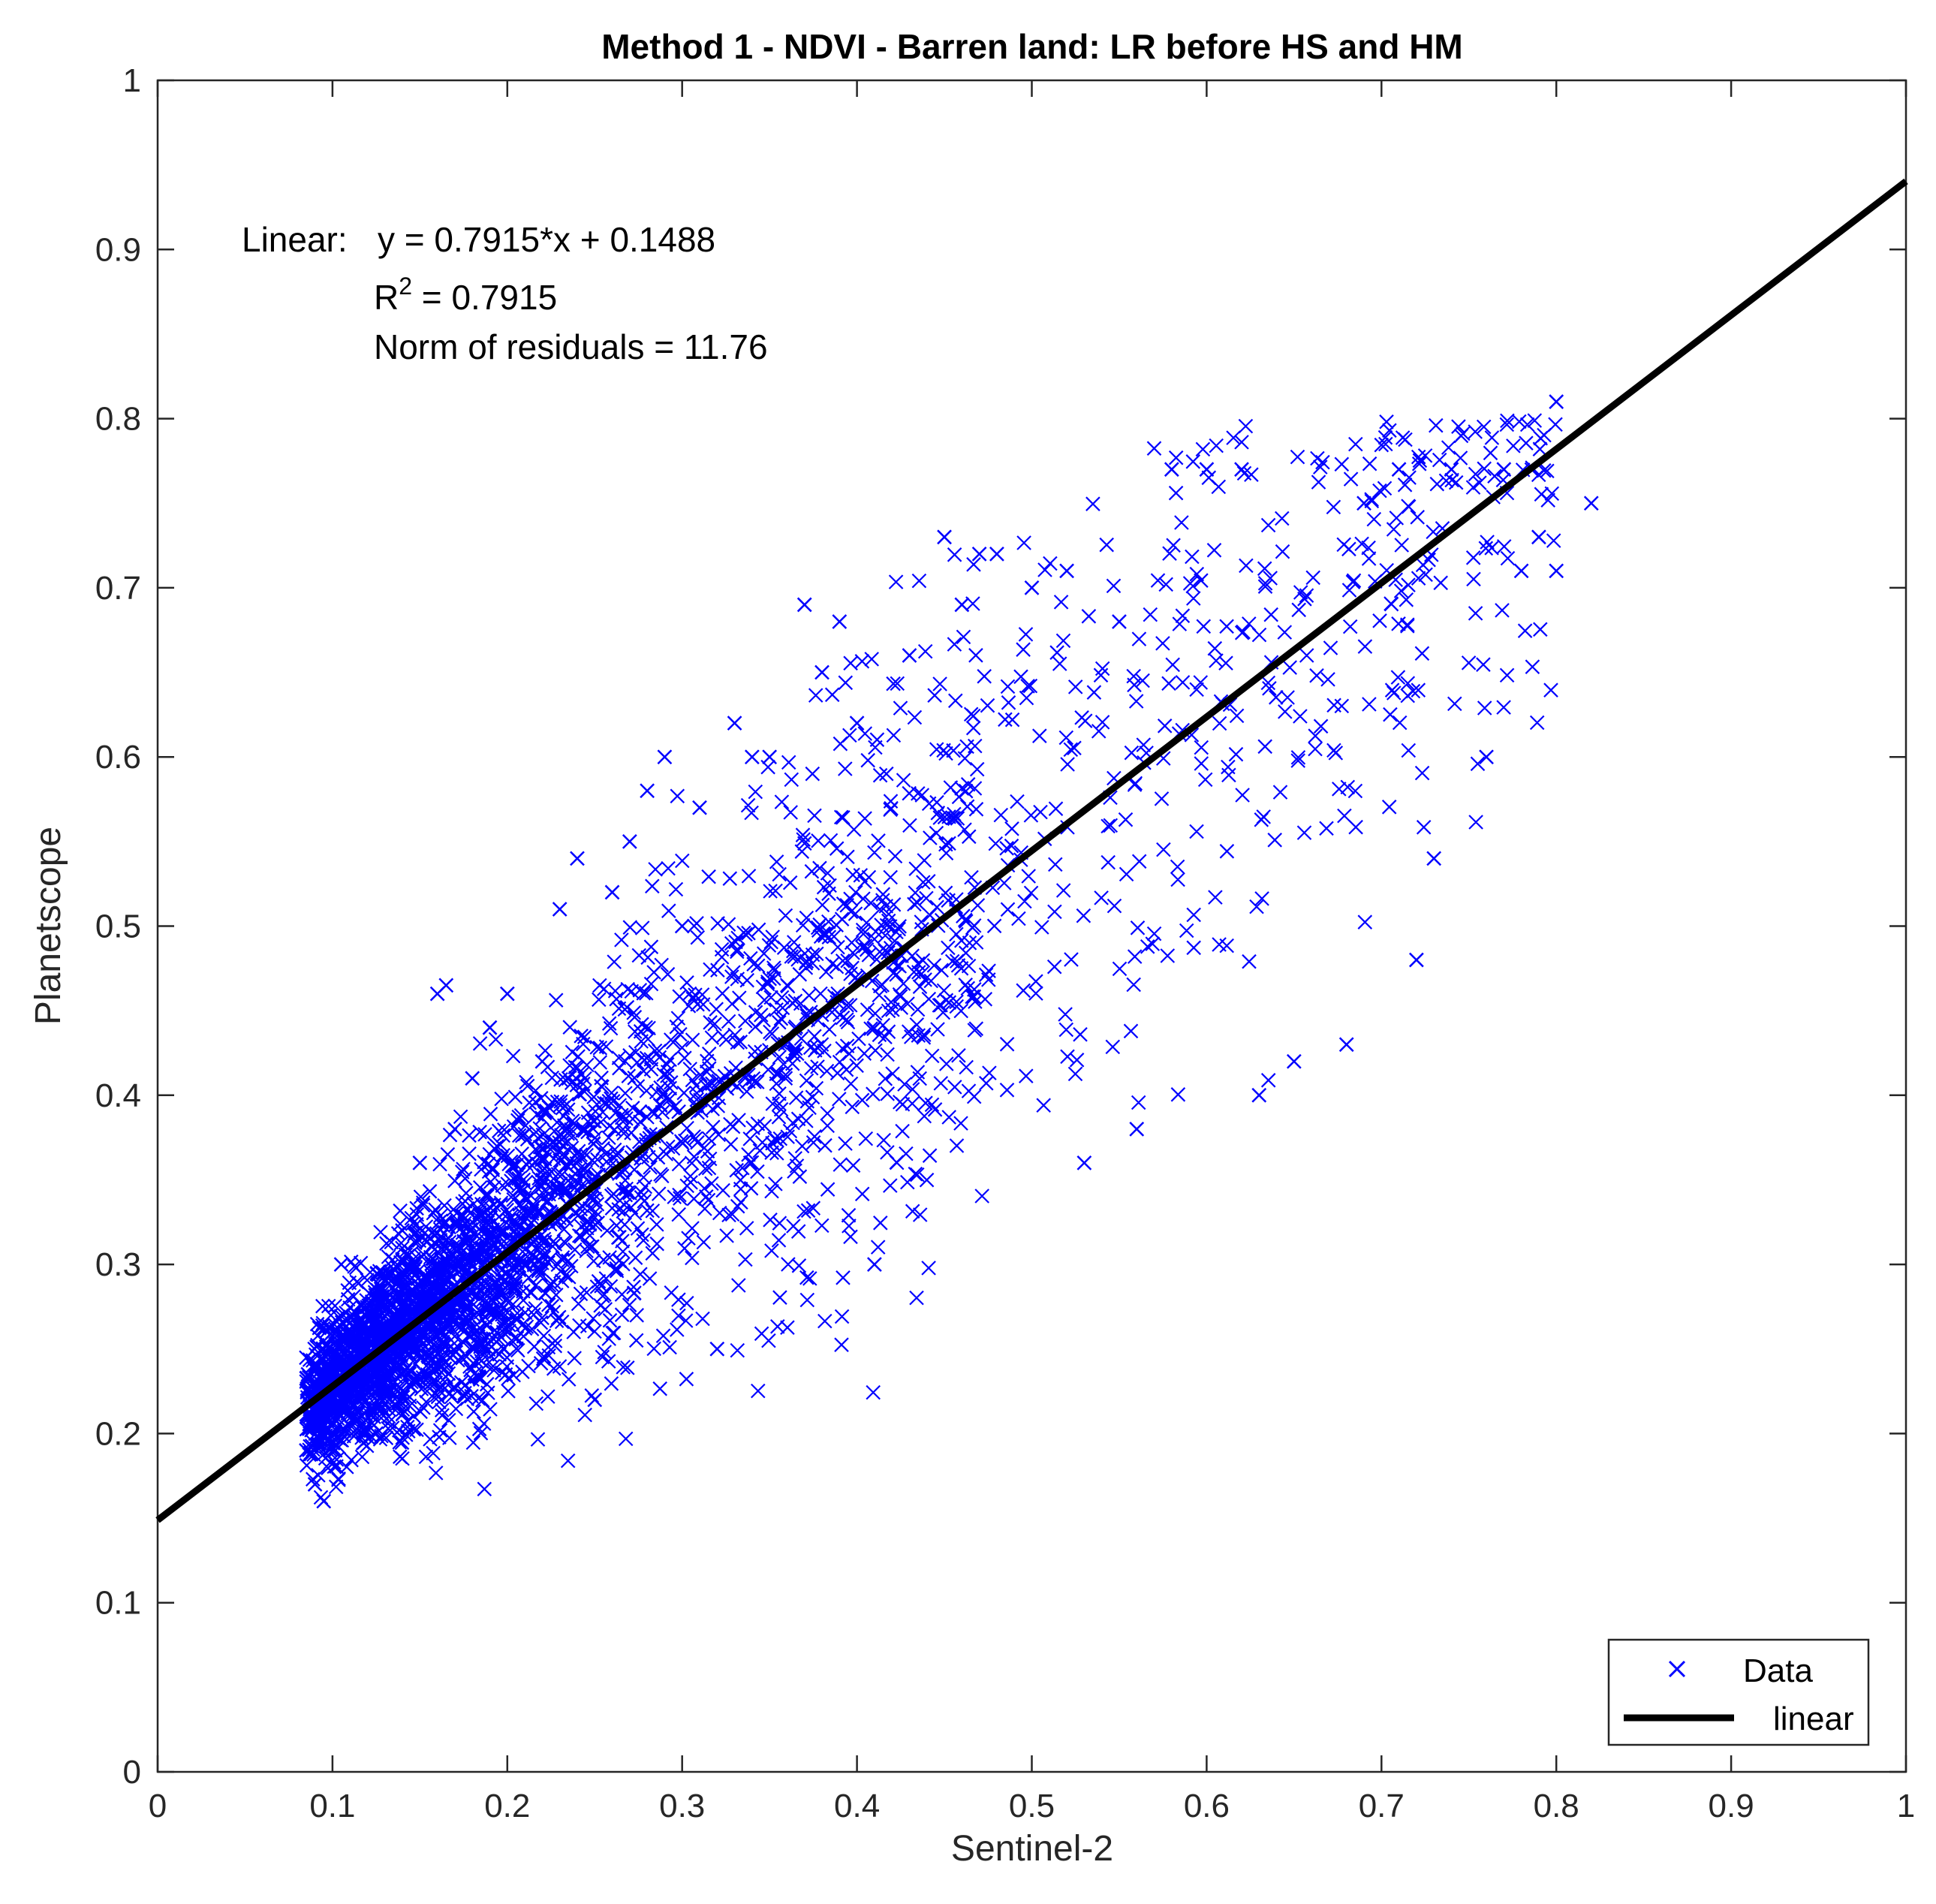 The height and width of the screenshot is (1904, 1936). Describe the element at coordinates (1731, 1806) in the screenshot. I see `x-tick-label: 0.9` at that location.